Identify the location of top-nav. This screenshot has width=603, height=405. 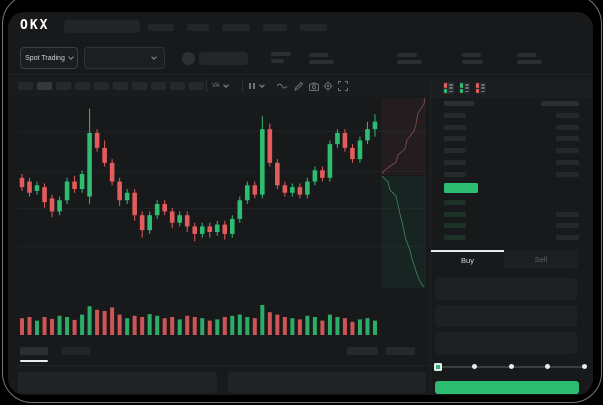
(237, 27).